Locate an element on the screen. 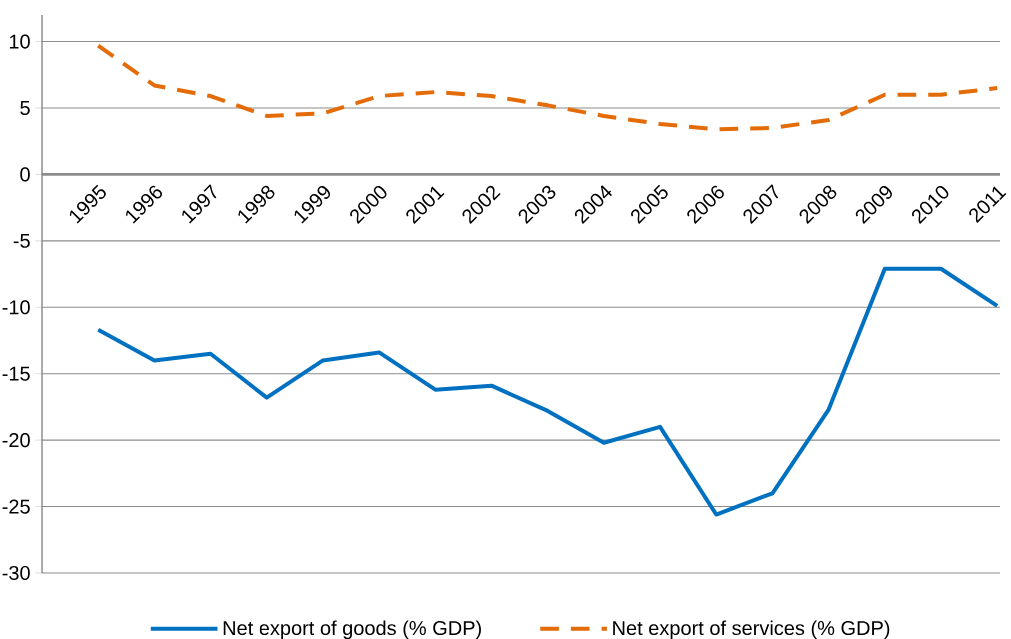 The height and width of the screenshot is (639, 1011). y-tick-label: 0 is located at coordinates (25, 174).